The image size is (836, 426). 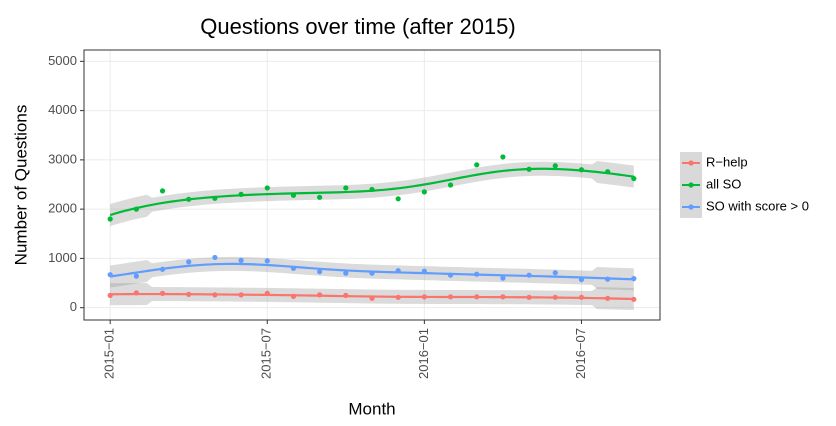 I want to click on legend-label: SO with score > 0, so click(x=757, y=205).